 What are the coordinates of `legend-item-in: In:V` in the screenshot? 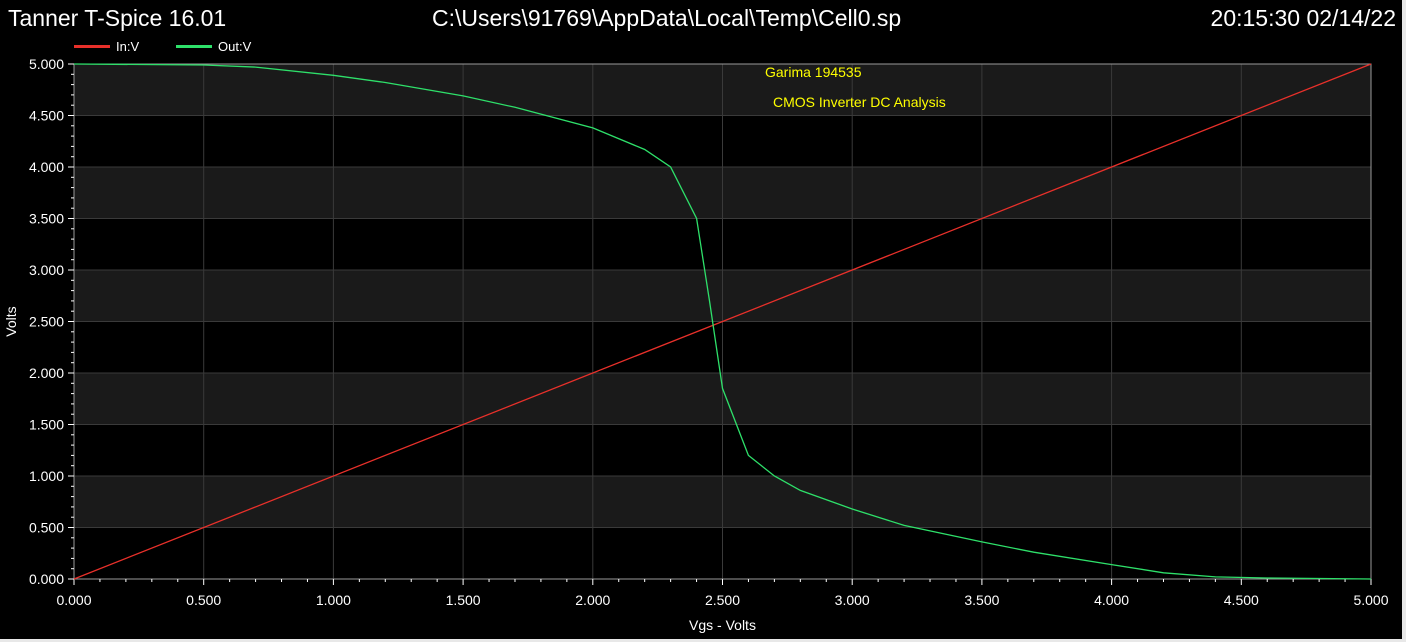 It's located at (106, 46).